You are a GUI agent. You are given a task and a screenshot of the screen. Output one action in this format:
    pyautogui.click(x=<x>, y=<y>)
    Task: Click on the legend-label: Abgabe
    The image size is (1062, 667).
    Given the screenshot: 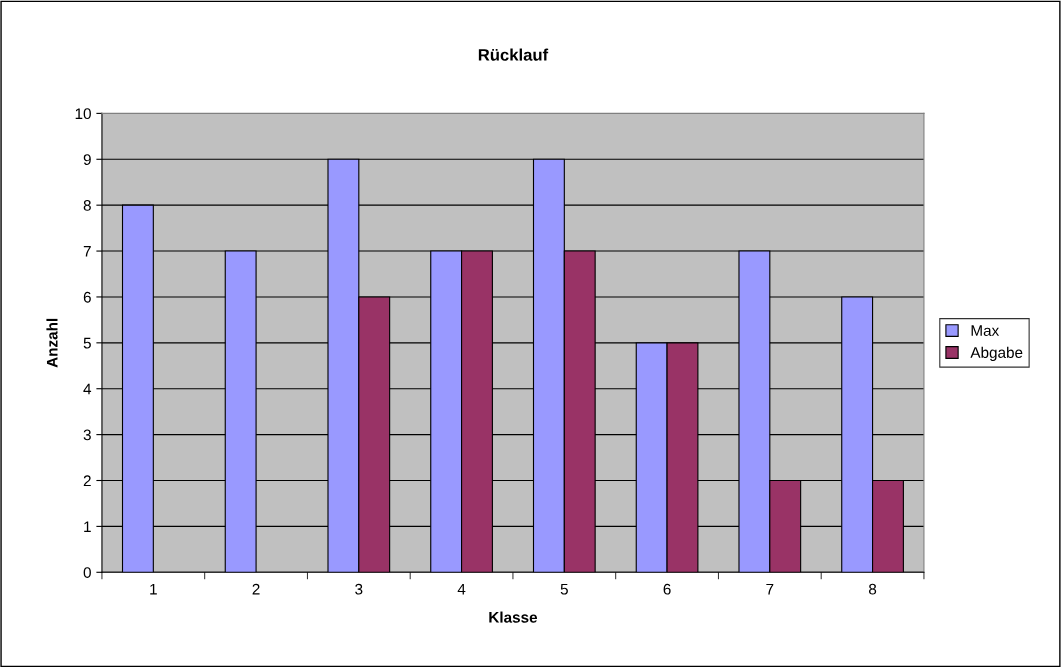 What is the action you would take?
    pyautogui.click(x=996, y=353)
    